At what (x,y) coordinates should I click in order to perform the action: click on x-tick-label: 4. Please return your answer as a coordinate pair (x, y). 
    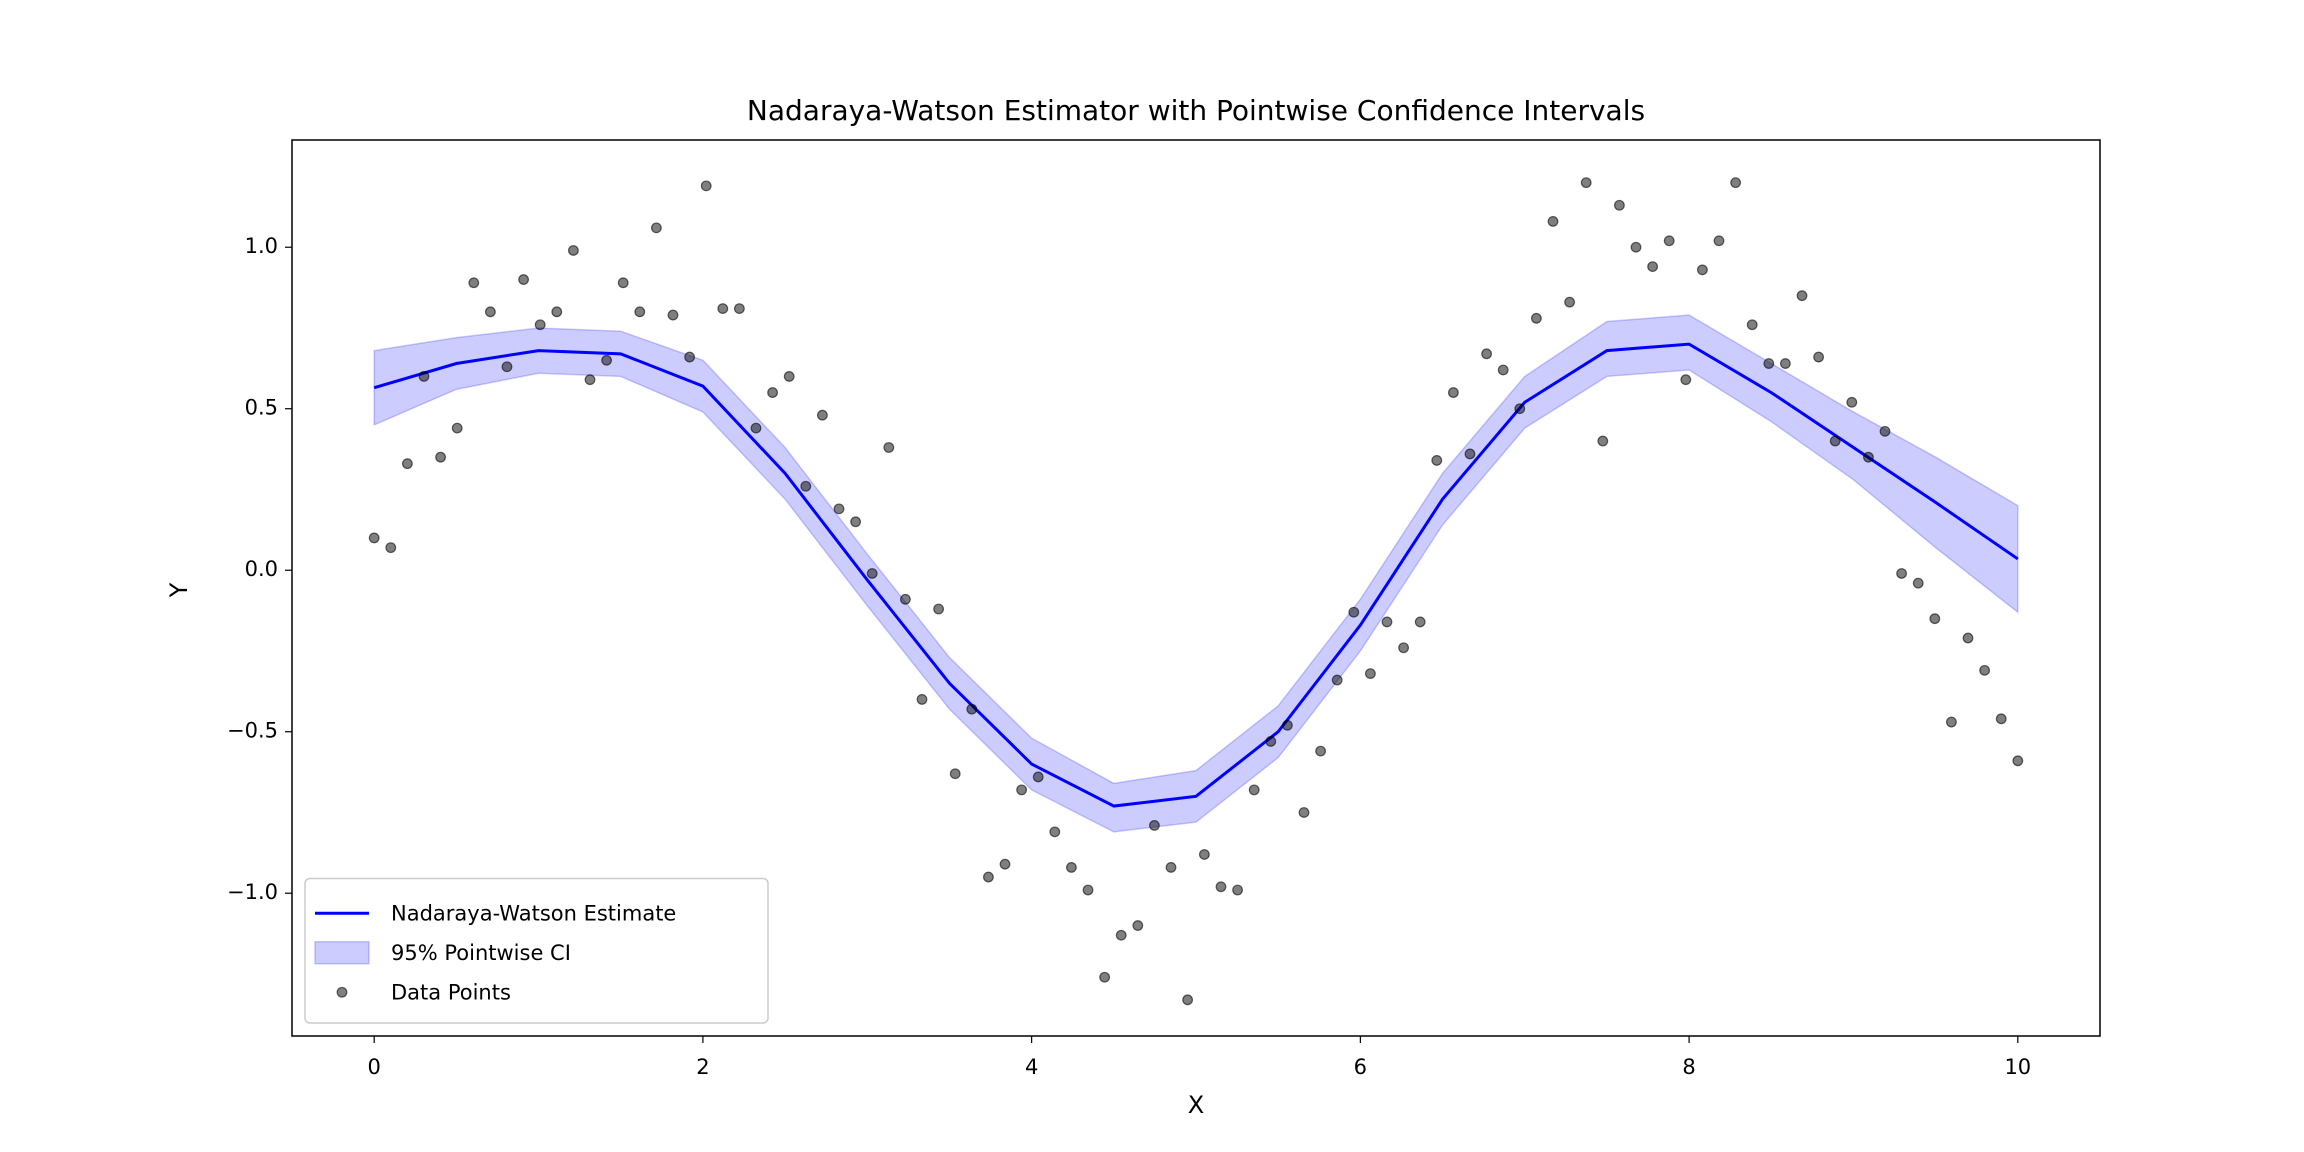
    Looking at the image, I should click on (1031, 1067).